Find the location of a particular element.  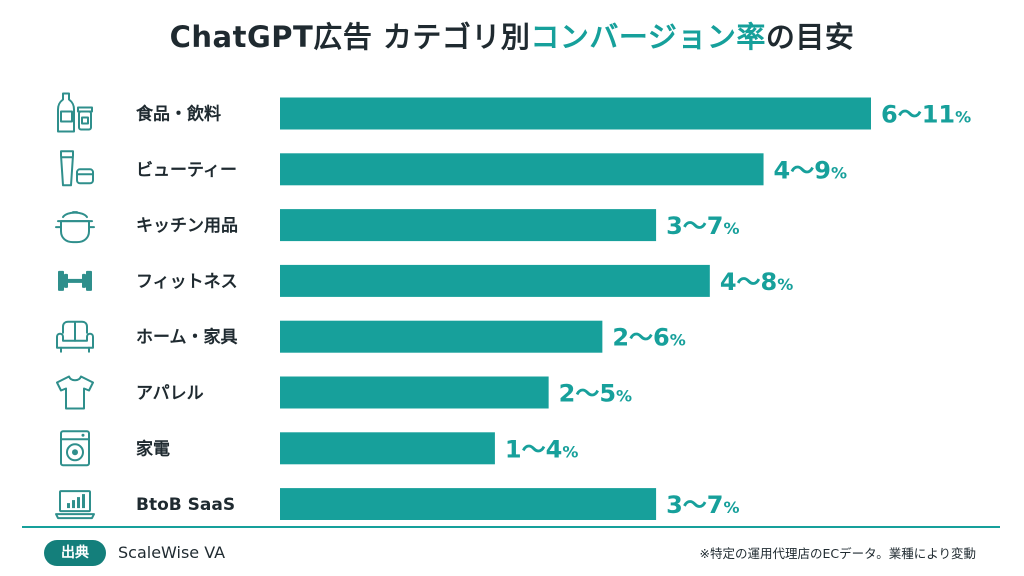

category-label: キッチン用品 is located at coordinates (187, 226).